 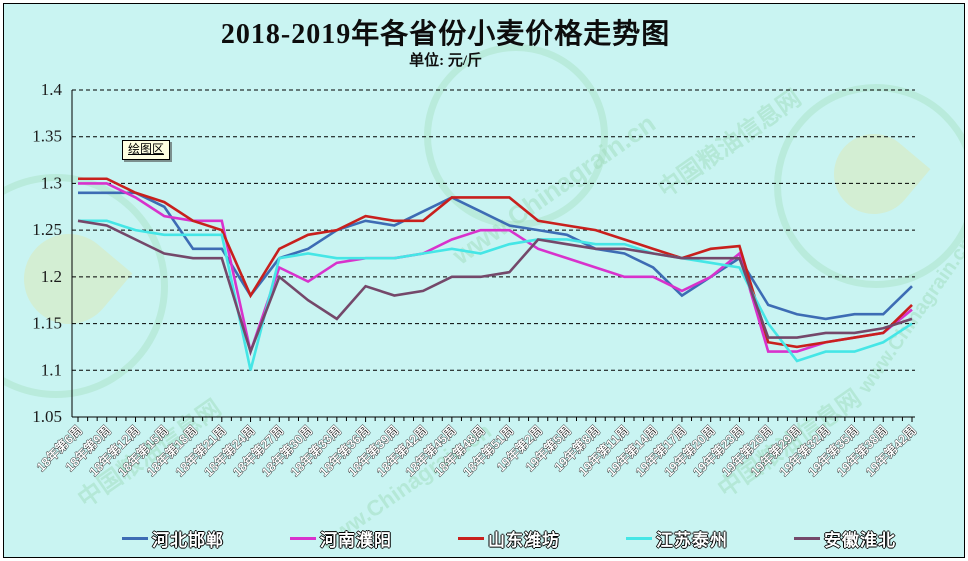 What do you see at coordinates (52, 89) in the screenshot?
I see `y-axis-label: 1.4` at bounding box center [52, 89].